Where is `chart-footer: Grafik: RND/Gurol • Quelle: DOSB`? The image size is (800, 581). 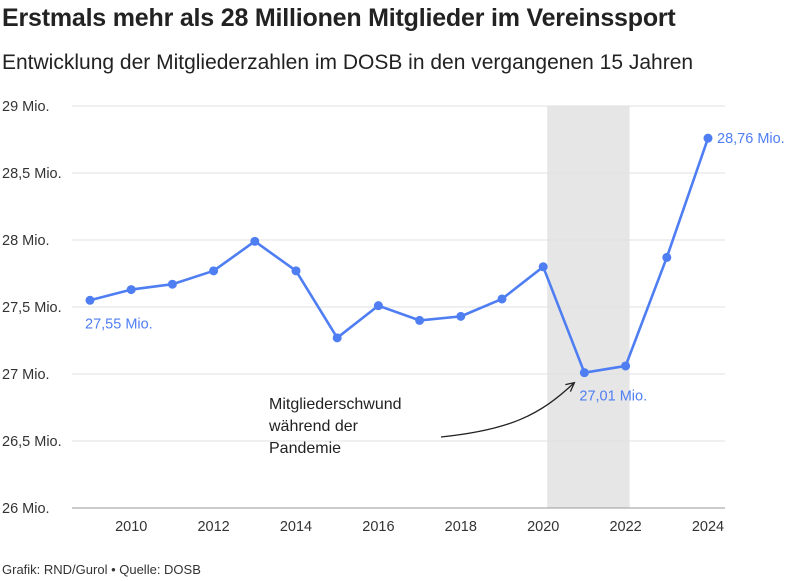 chart-footer: Grafik: RND/Gurol • Quelle: DOSB is located at coordinates (101, 569).